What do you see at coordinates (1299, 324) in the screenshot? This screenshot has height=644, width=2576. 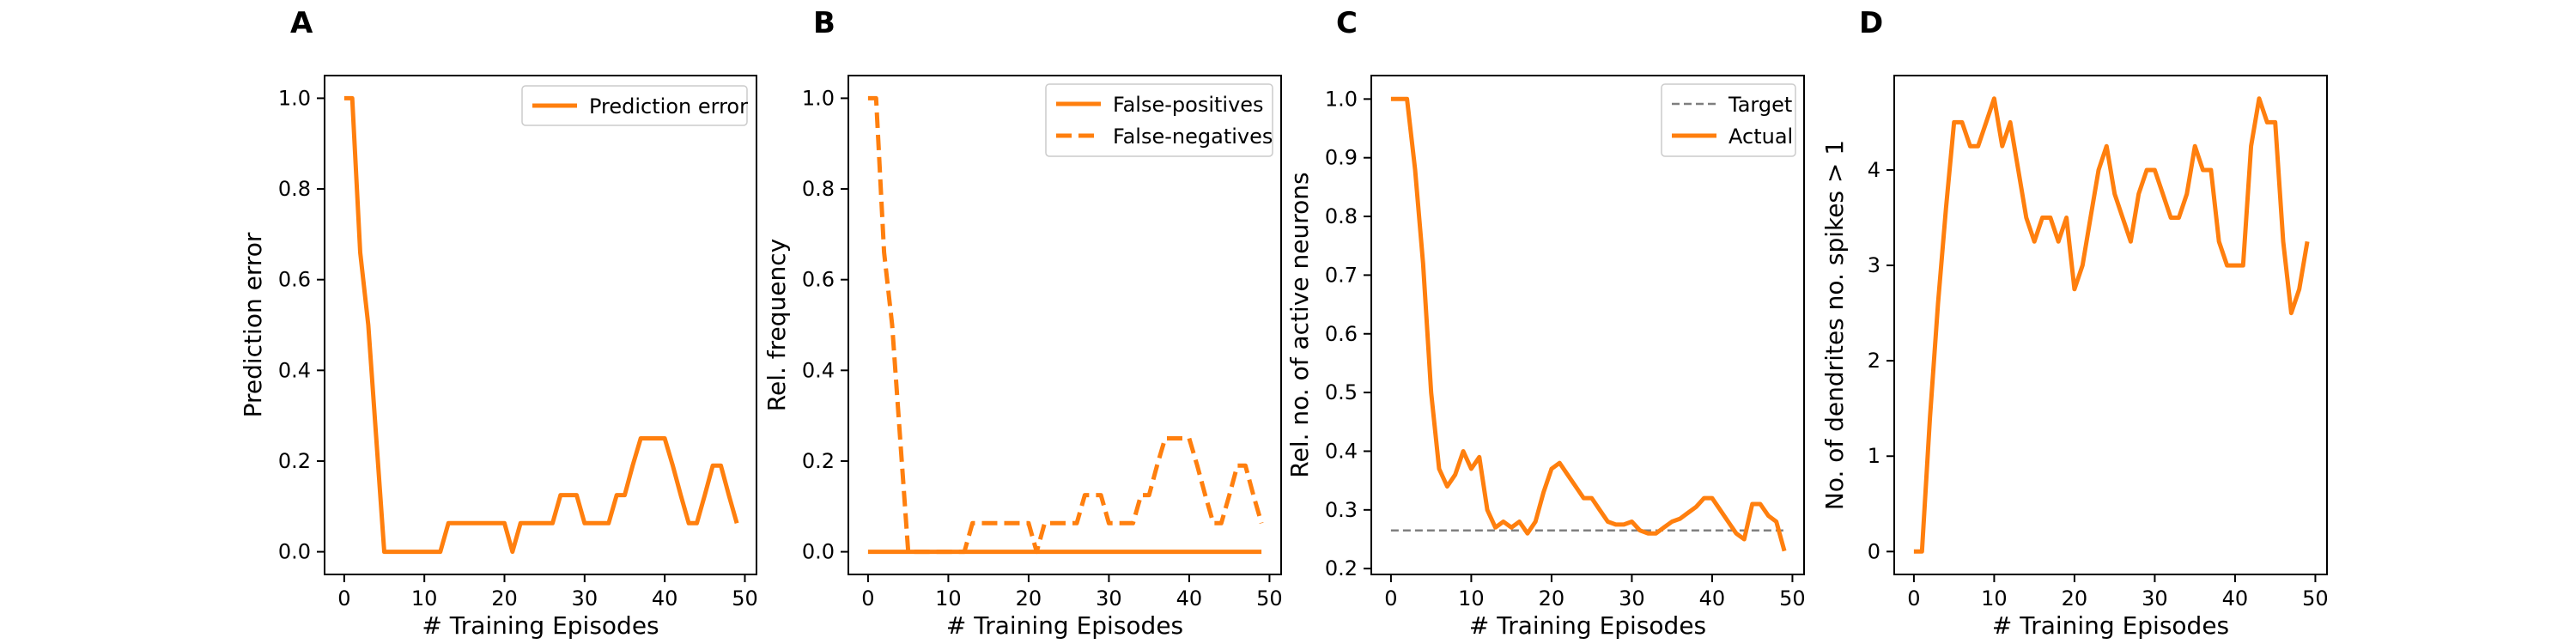 I see `y-axis-label-c: Rel. no. of active neurons` at bounding box center [1299, 324].